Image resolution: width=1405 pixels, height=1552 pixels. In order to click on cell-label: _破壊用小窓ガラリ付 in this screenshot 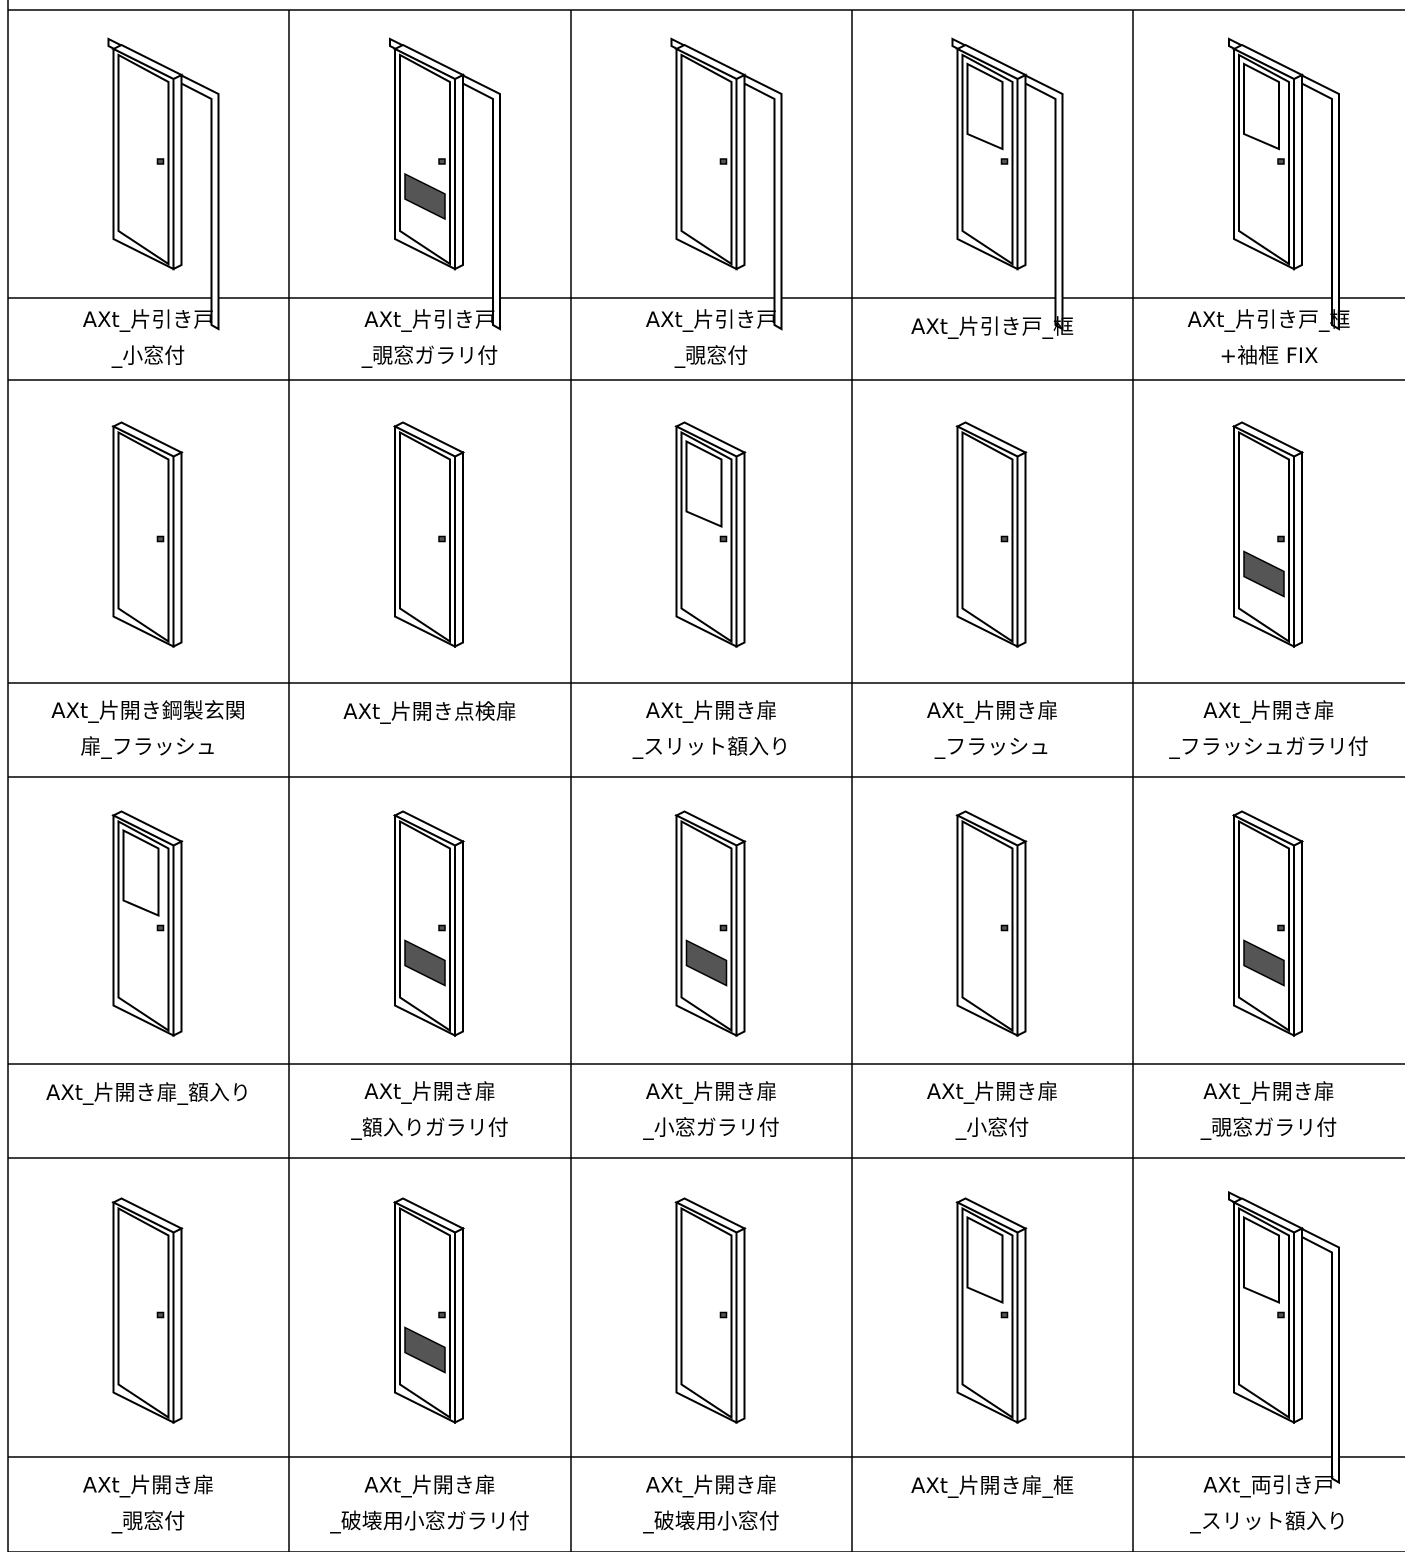, I will do `click(429, 1522)`.